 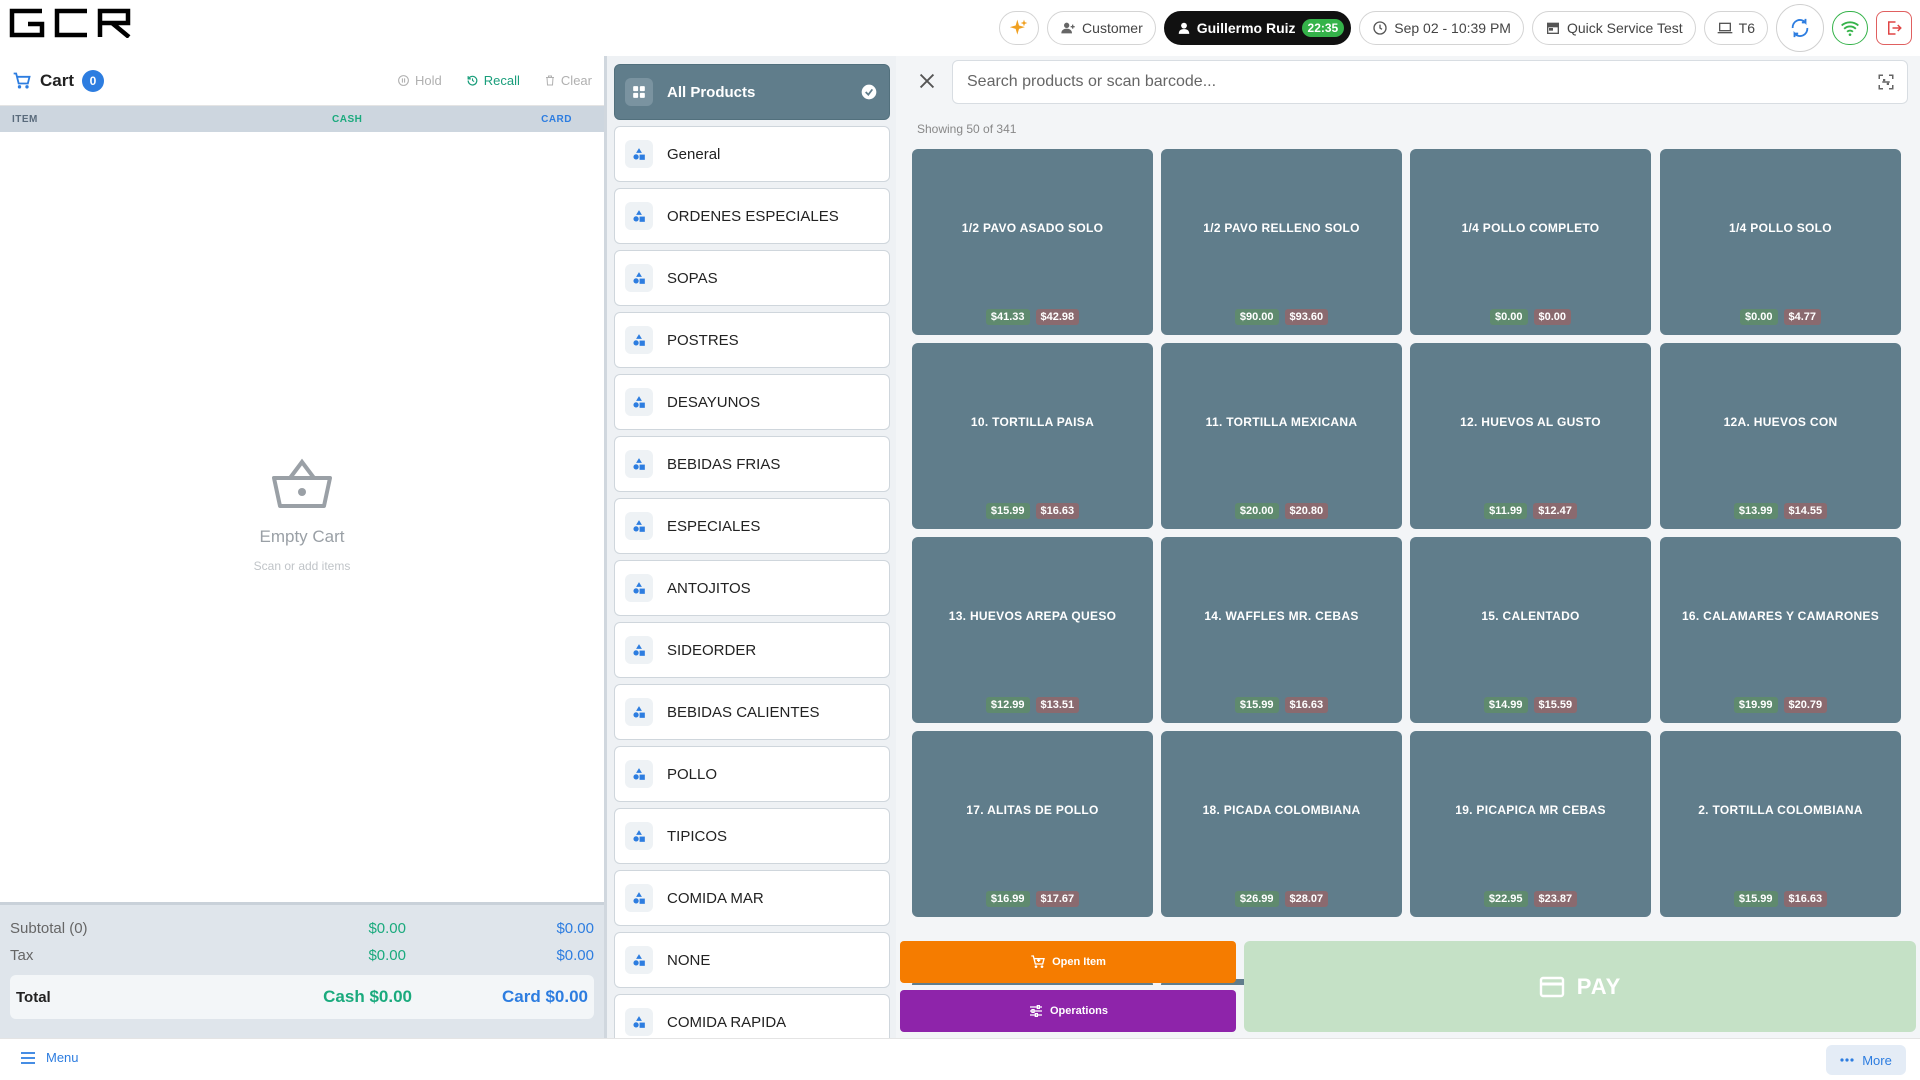 I want to click on category-item: General, so click(x=752, y=154).